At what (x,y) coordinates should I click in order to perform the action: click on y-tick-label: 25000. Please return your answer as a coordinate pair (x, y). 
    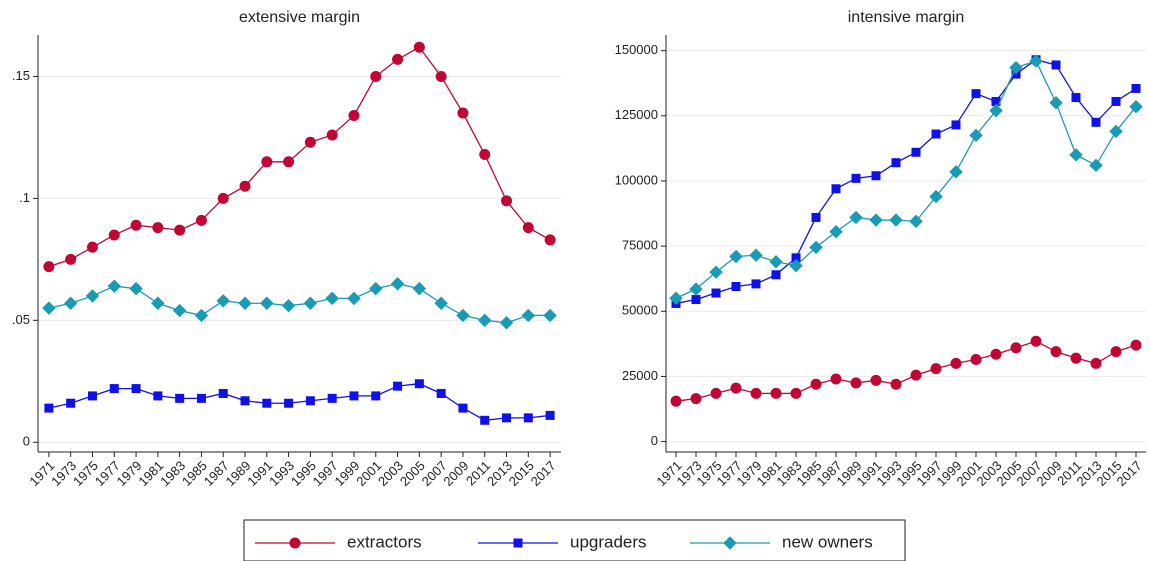
    Looking at the image, I should click on (640, 375).